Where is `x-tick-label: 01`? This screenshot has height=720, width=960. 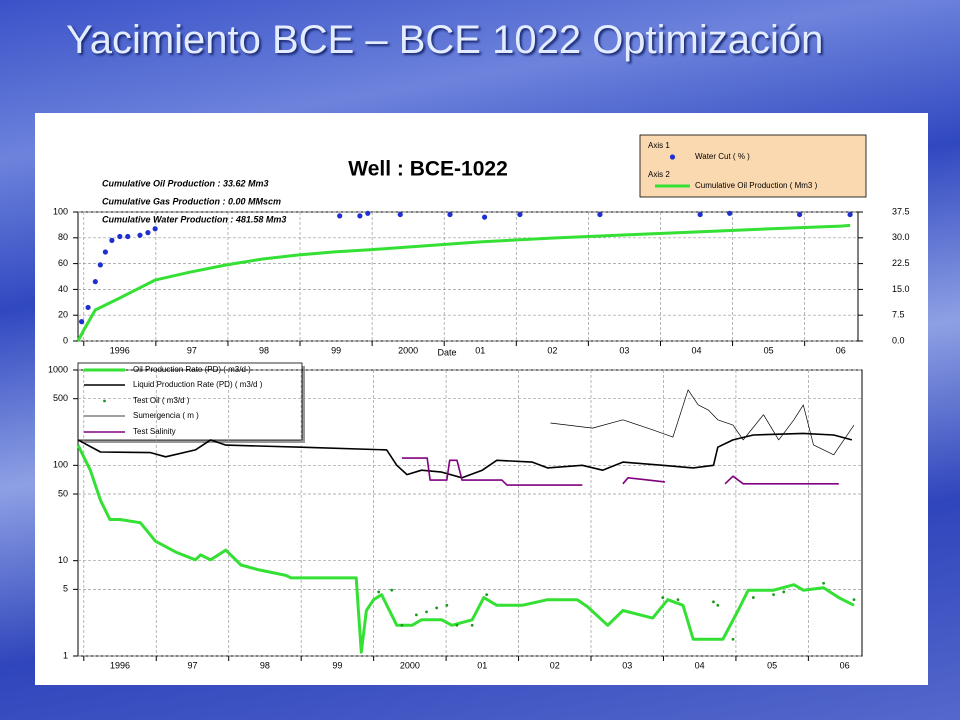
x-tick-label: 01 is located at coordinates (480, 350).